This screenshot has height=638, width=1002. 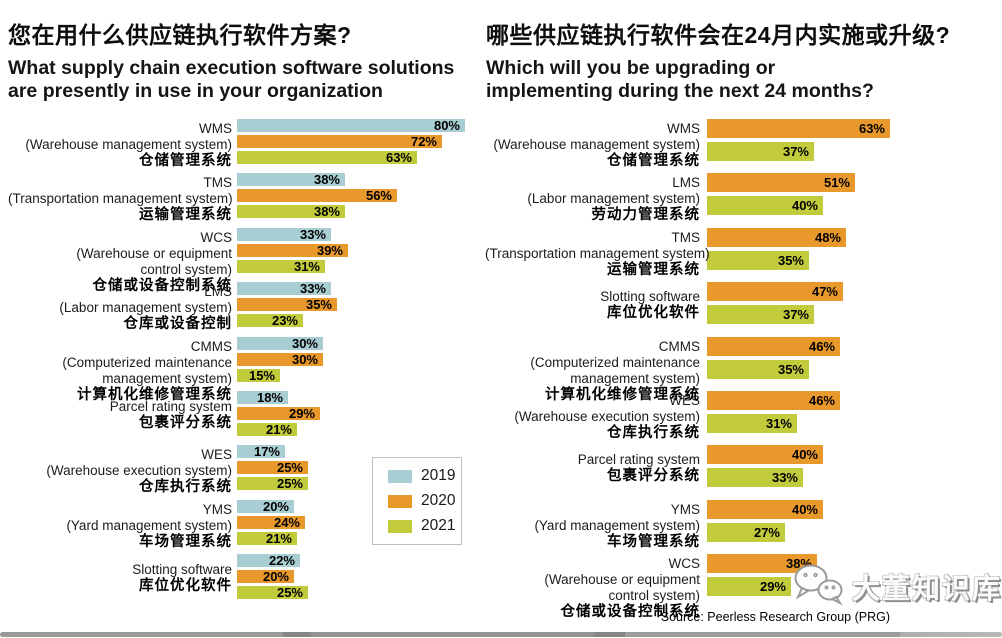 I want to click on category-name-line: (Warehouse or equipment, so click(x=622, y=580).